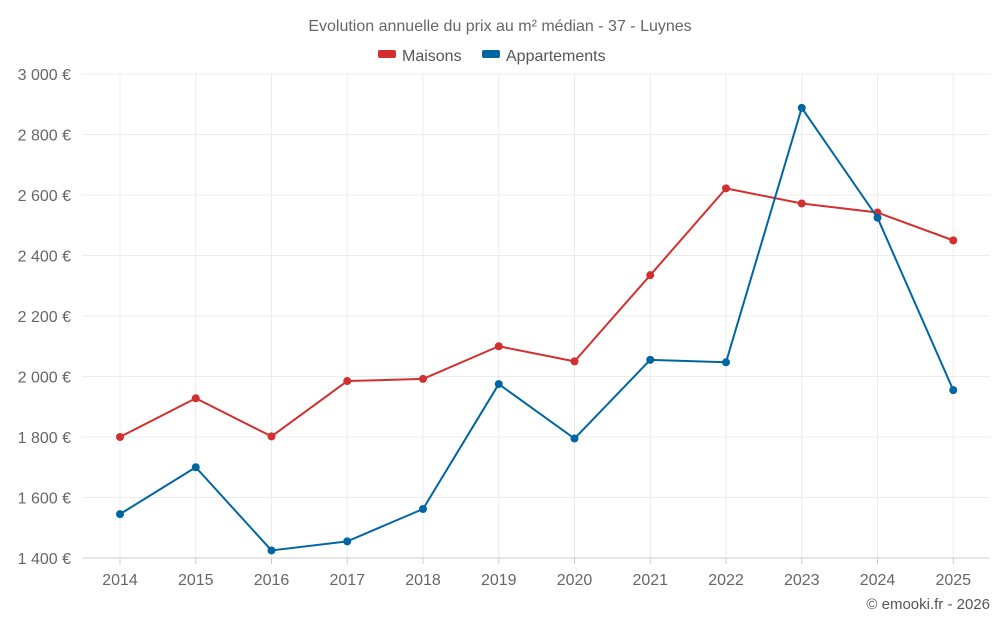  What do you see at coordinates (802, 580) in the screenshot?
I see `x-tick-label: 2023` at bounding box center [802, 580].